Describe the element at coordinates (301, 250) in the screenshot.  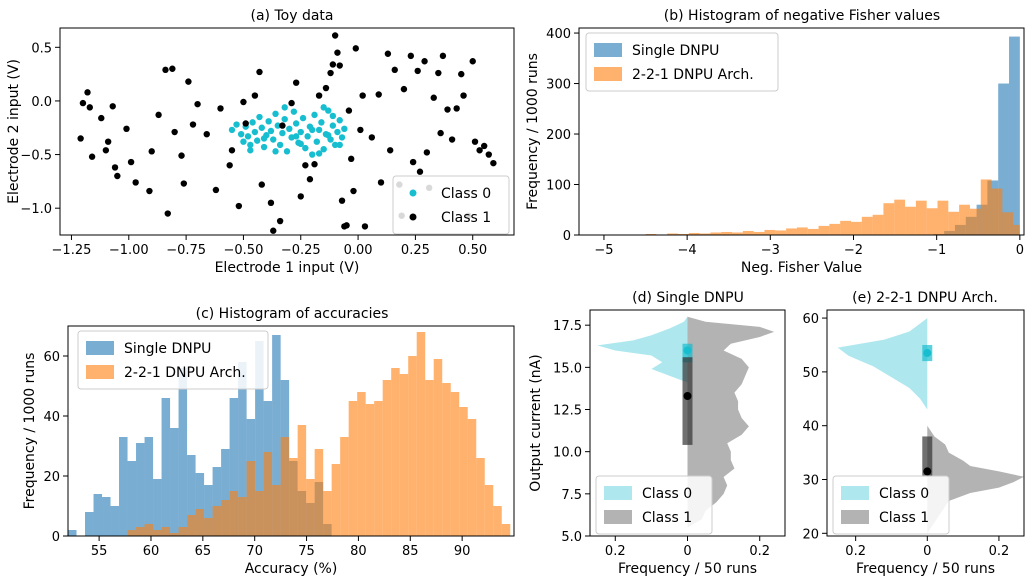
I see `panel-a-xtick-label: −0.25` at that location.